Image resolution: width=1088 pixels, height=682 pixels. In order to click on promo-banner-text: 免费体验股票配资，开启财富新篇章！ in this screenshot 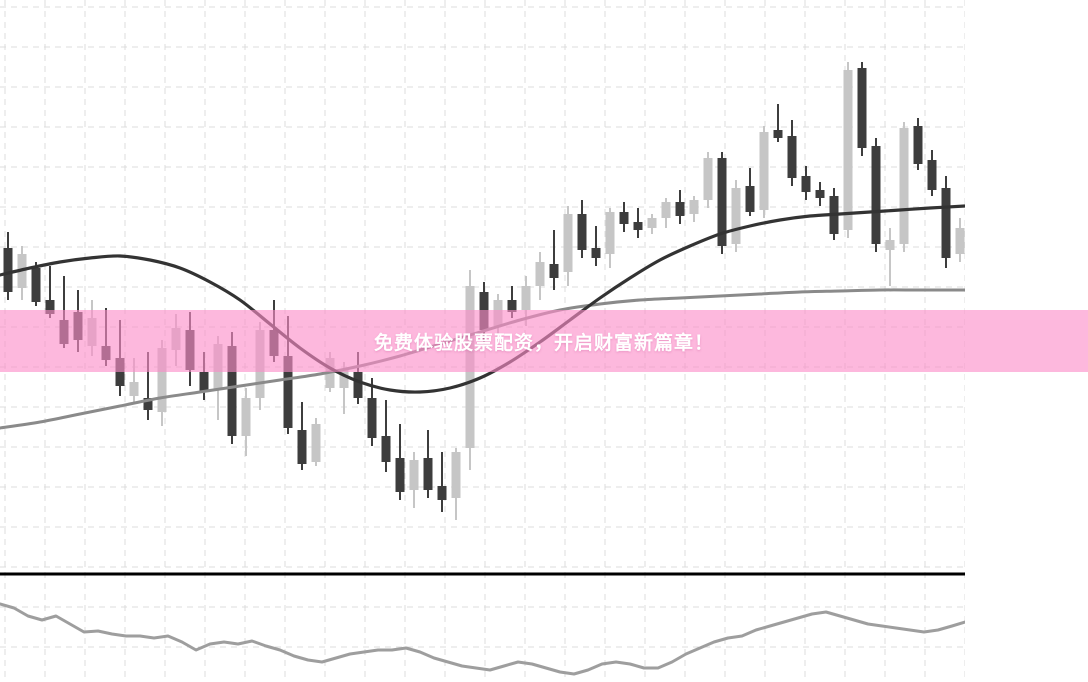, I will do `click(543, 343)`.